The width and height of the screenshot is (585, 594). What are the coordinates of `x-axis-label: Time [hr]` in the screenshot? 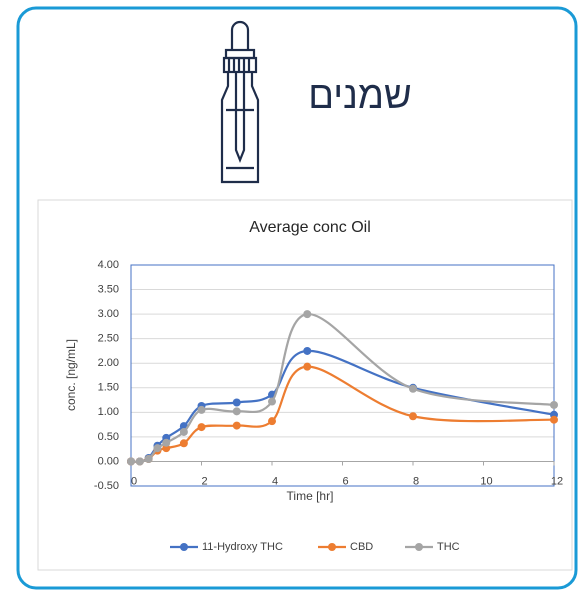 It's located at (310, 496).